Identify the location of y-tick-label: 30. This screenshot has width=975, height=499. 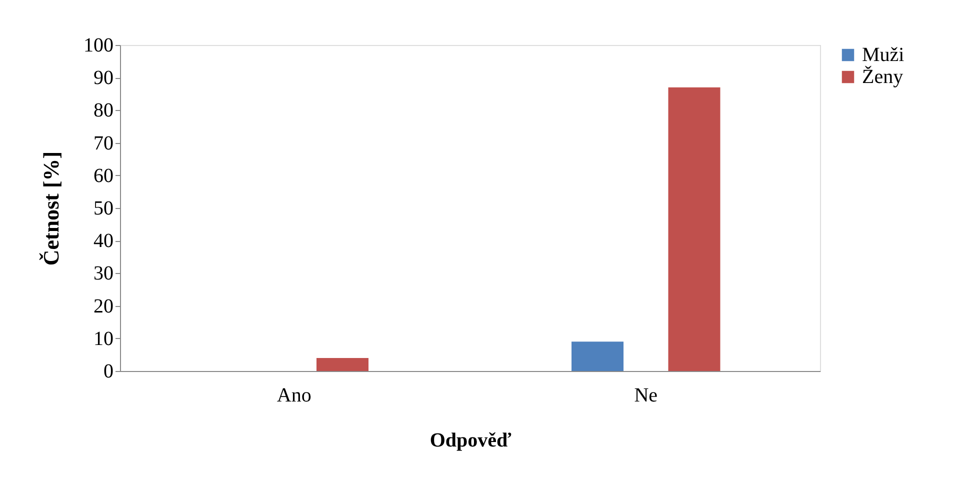
(104, 273).